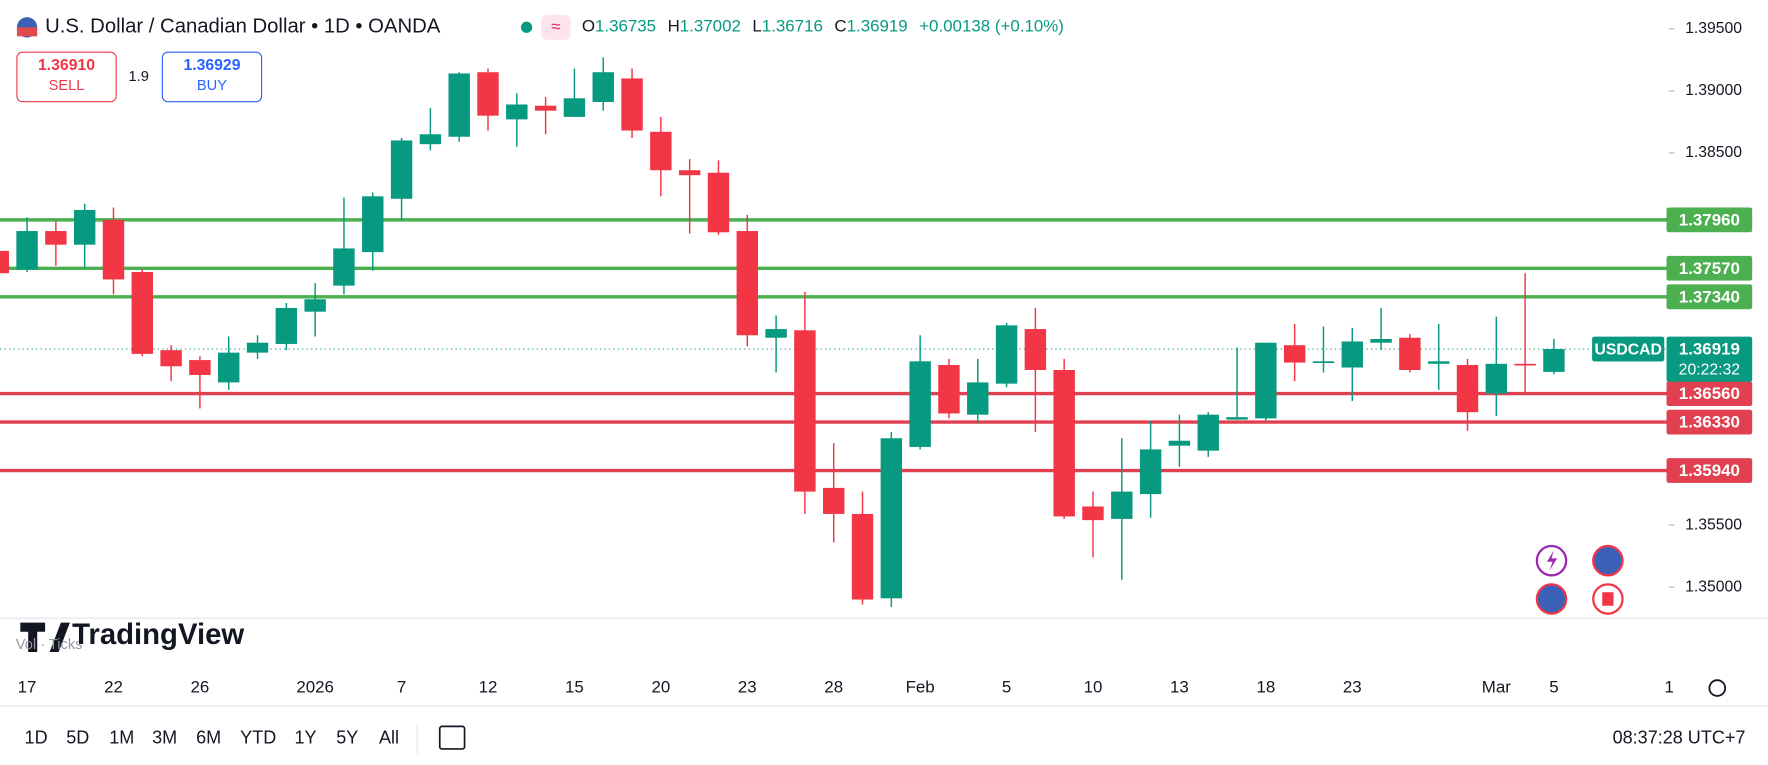 The image size is (1768, 765). I want to click on ohlc-value: 1.36735, so click(625, 26).